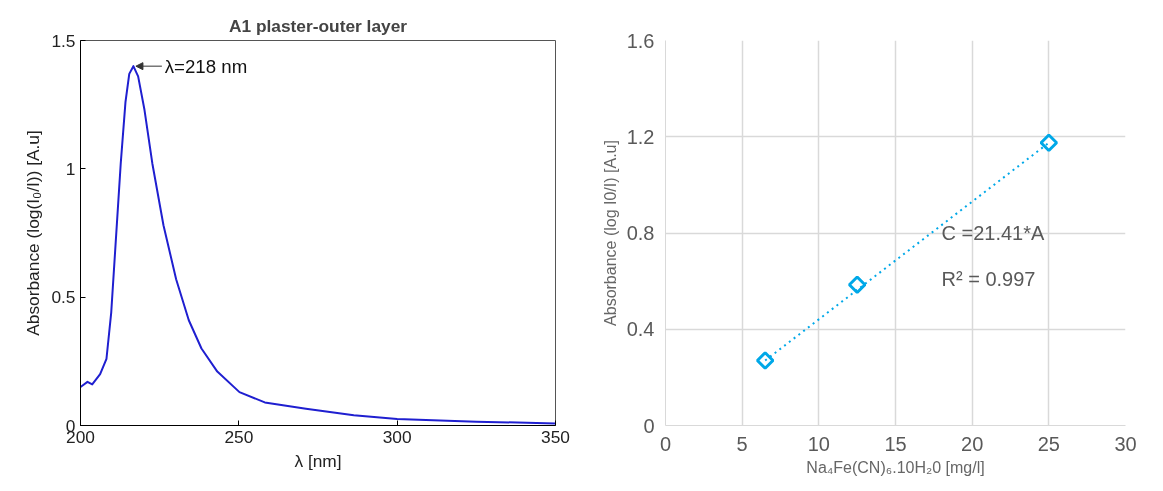  I want to click on x-axis-title: λ [nm], so click(318, 460).